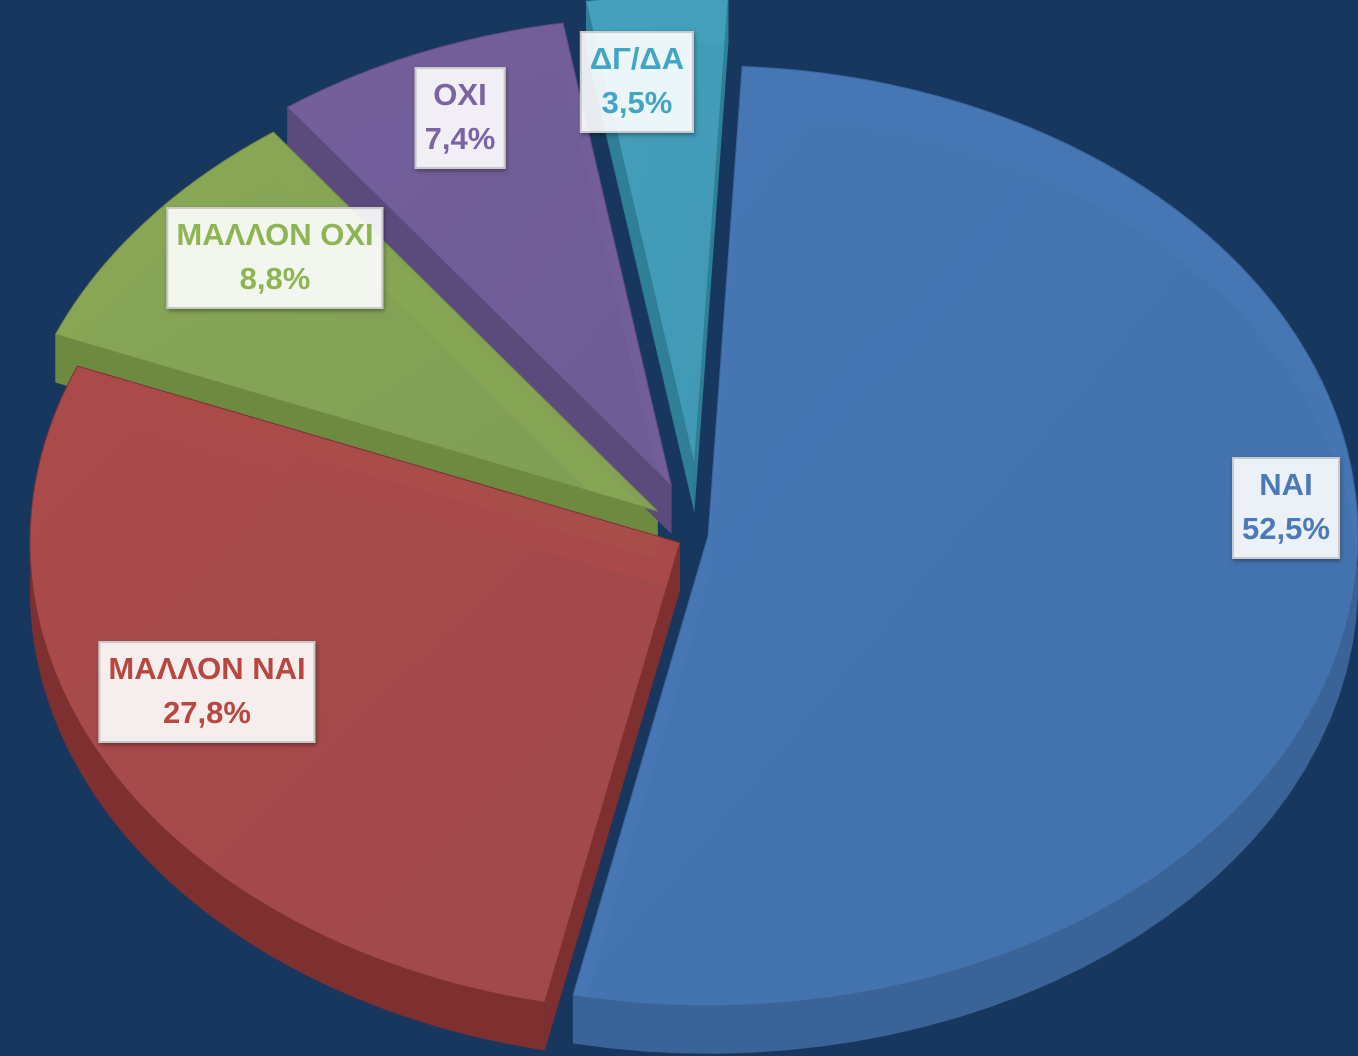 The height and width of the screenshot is (1056, 1358). I want to click on slice-label-dg-da: ΔΓ/ΔΑ 3,5%, so click(637, 82).